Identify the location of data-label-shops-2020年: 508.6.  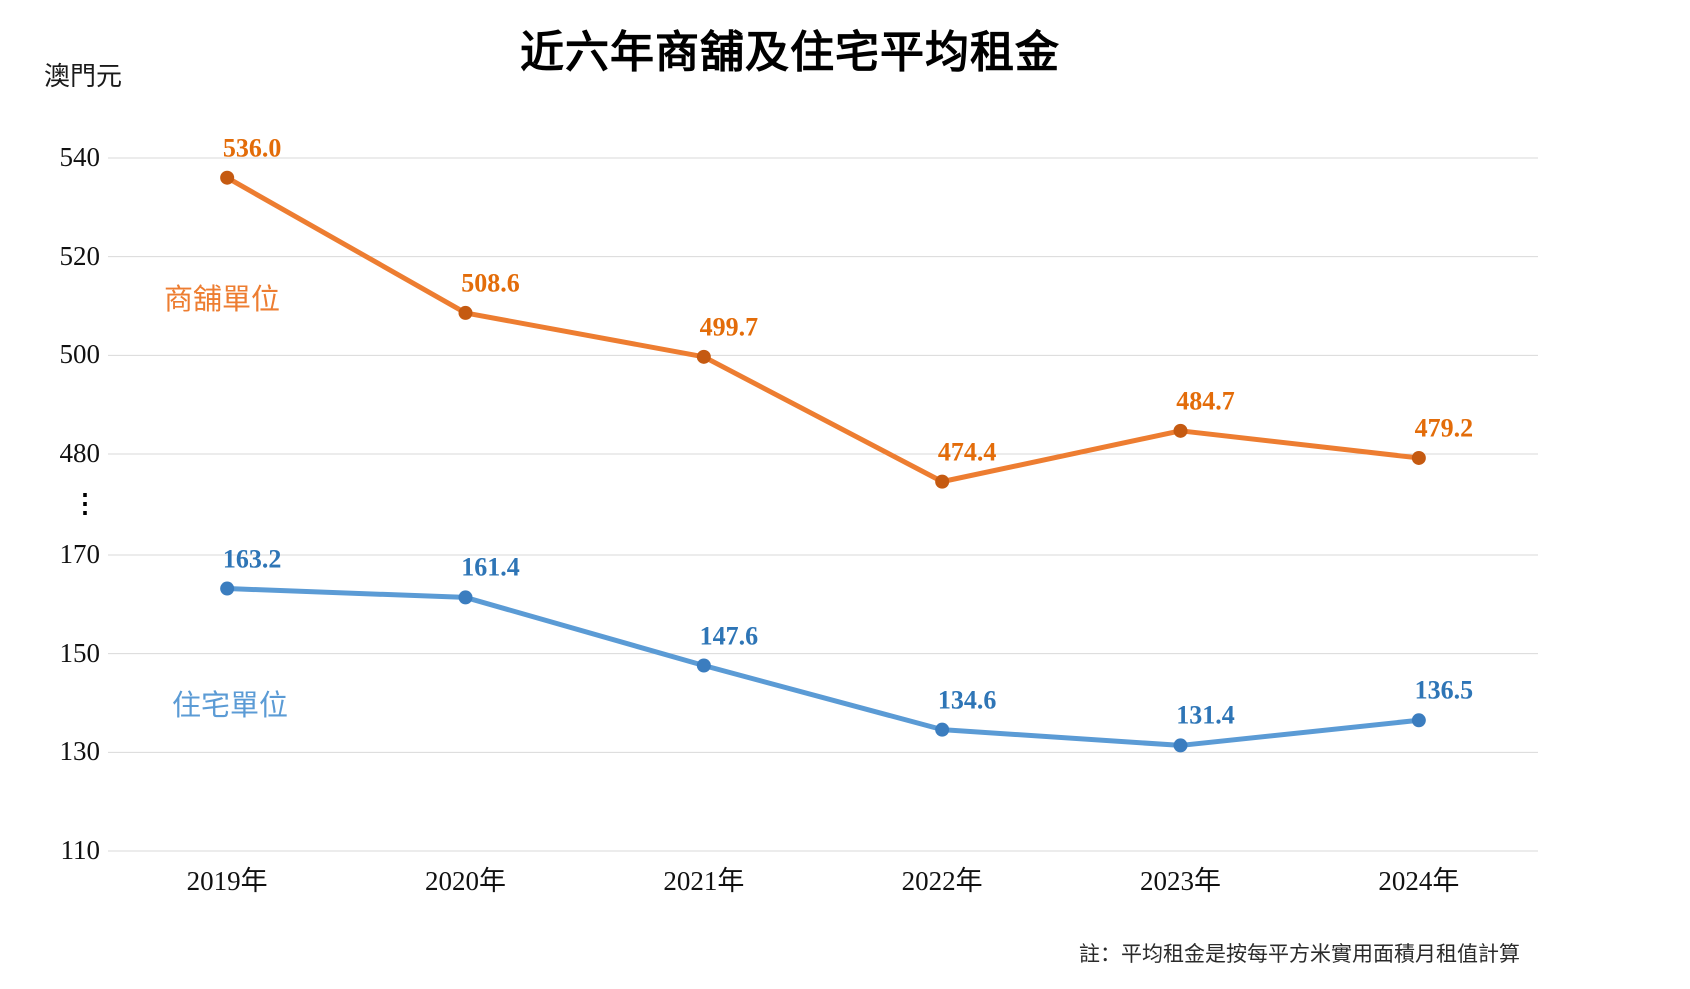
(490, 283).